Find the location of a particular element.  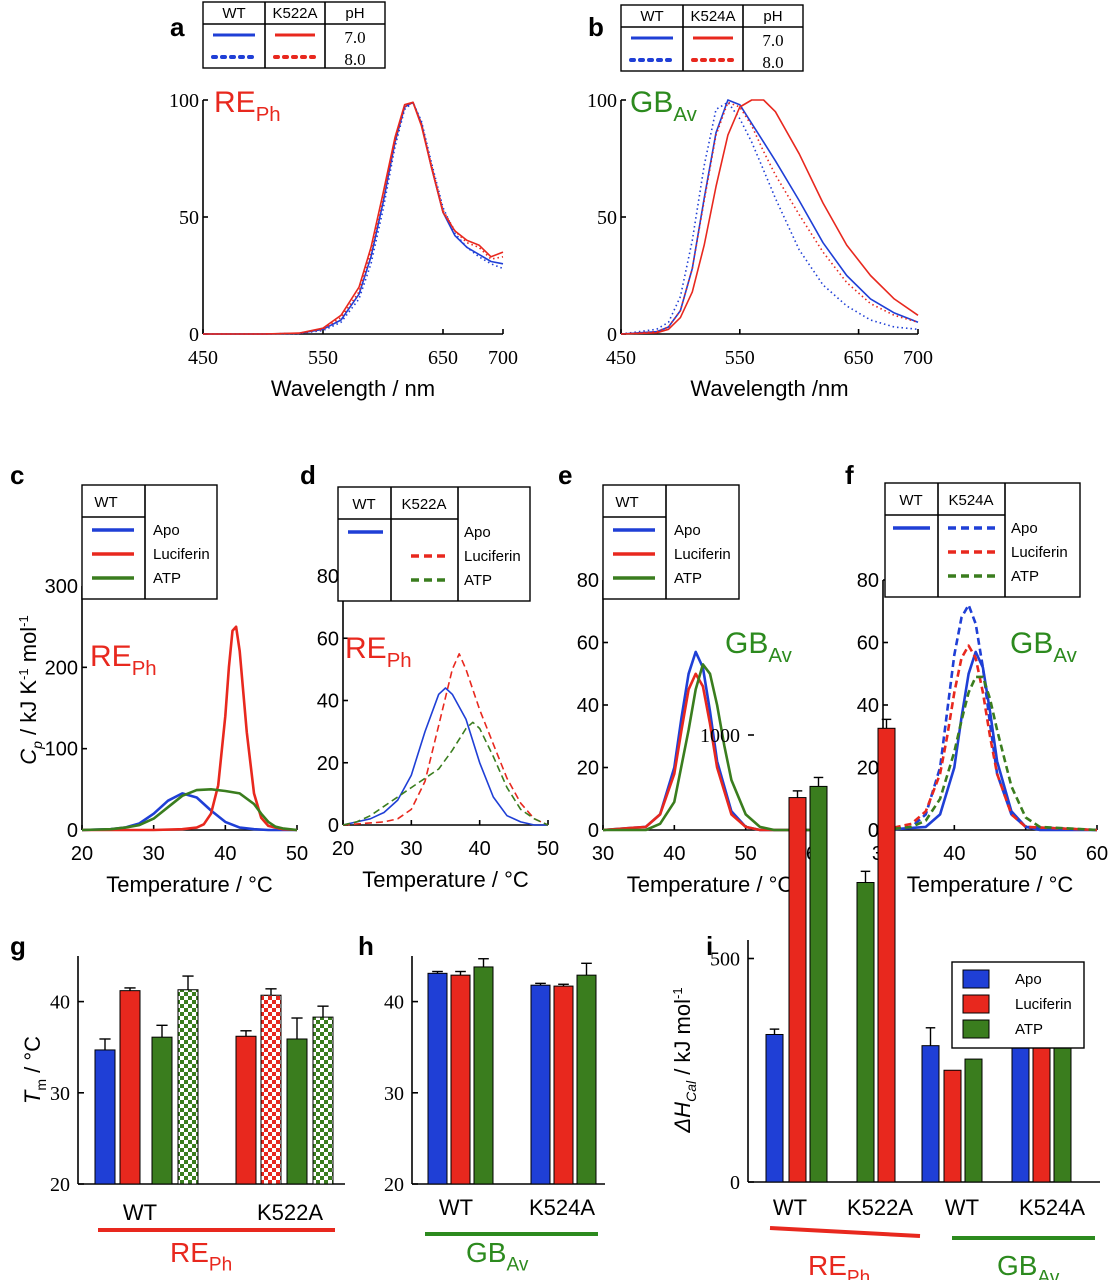

protein-label-b: GBAv is located at coordinates (664, 106).